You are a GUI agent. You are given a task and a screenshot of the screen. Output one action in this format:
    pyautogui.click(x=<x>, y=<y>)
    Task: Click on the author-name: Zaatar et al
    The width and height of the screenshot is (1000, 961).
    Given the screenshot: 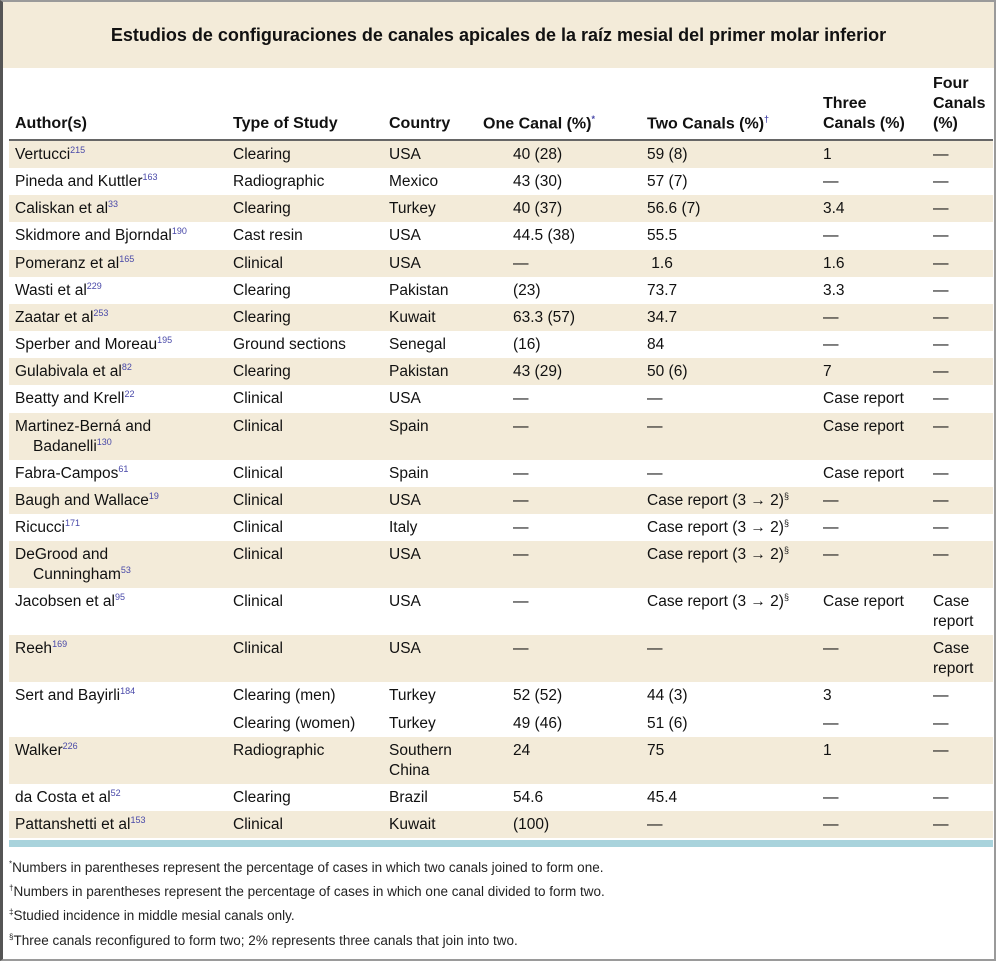 What is the action you would take?
    pyautogui.click(x=54, y=318)
    